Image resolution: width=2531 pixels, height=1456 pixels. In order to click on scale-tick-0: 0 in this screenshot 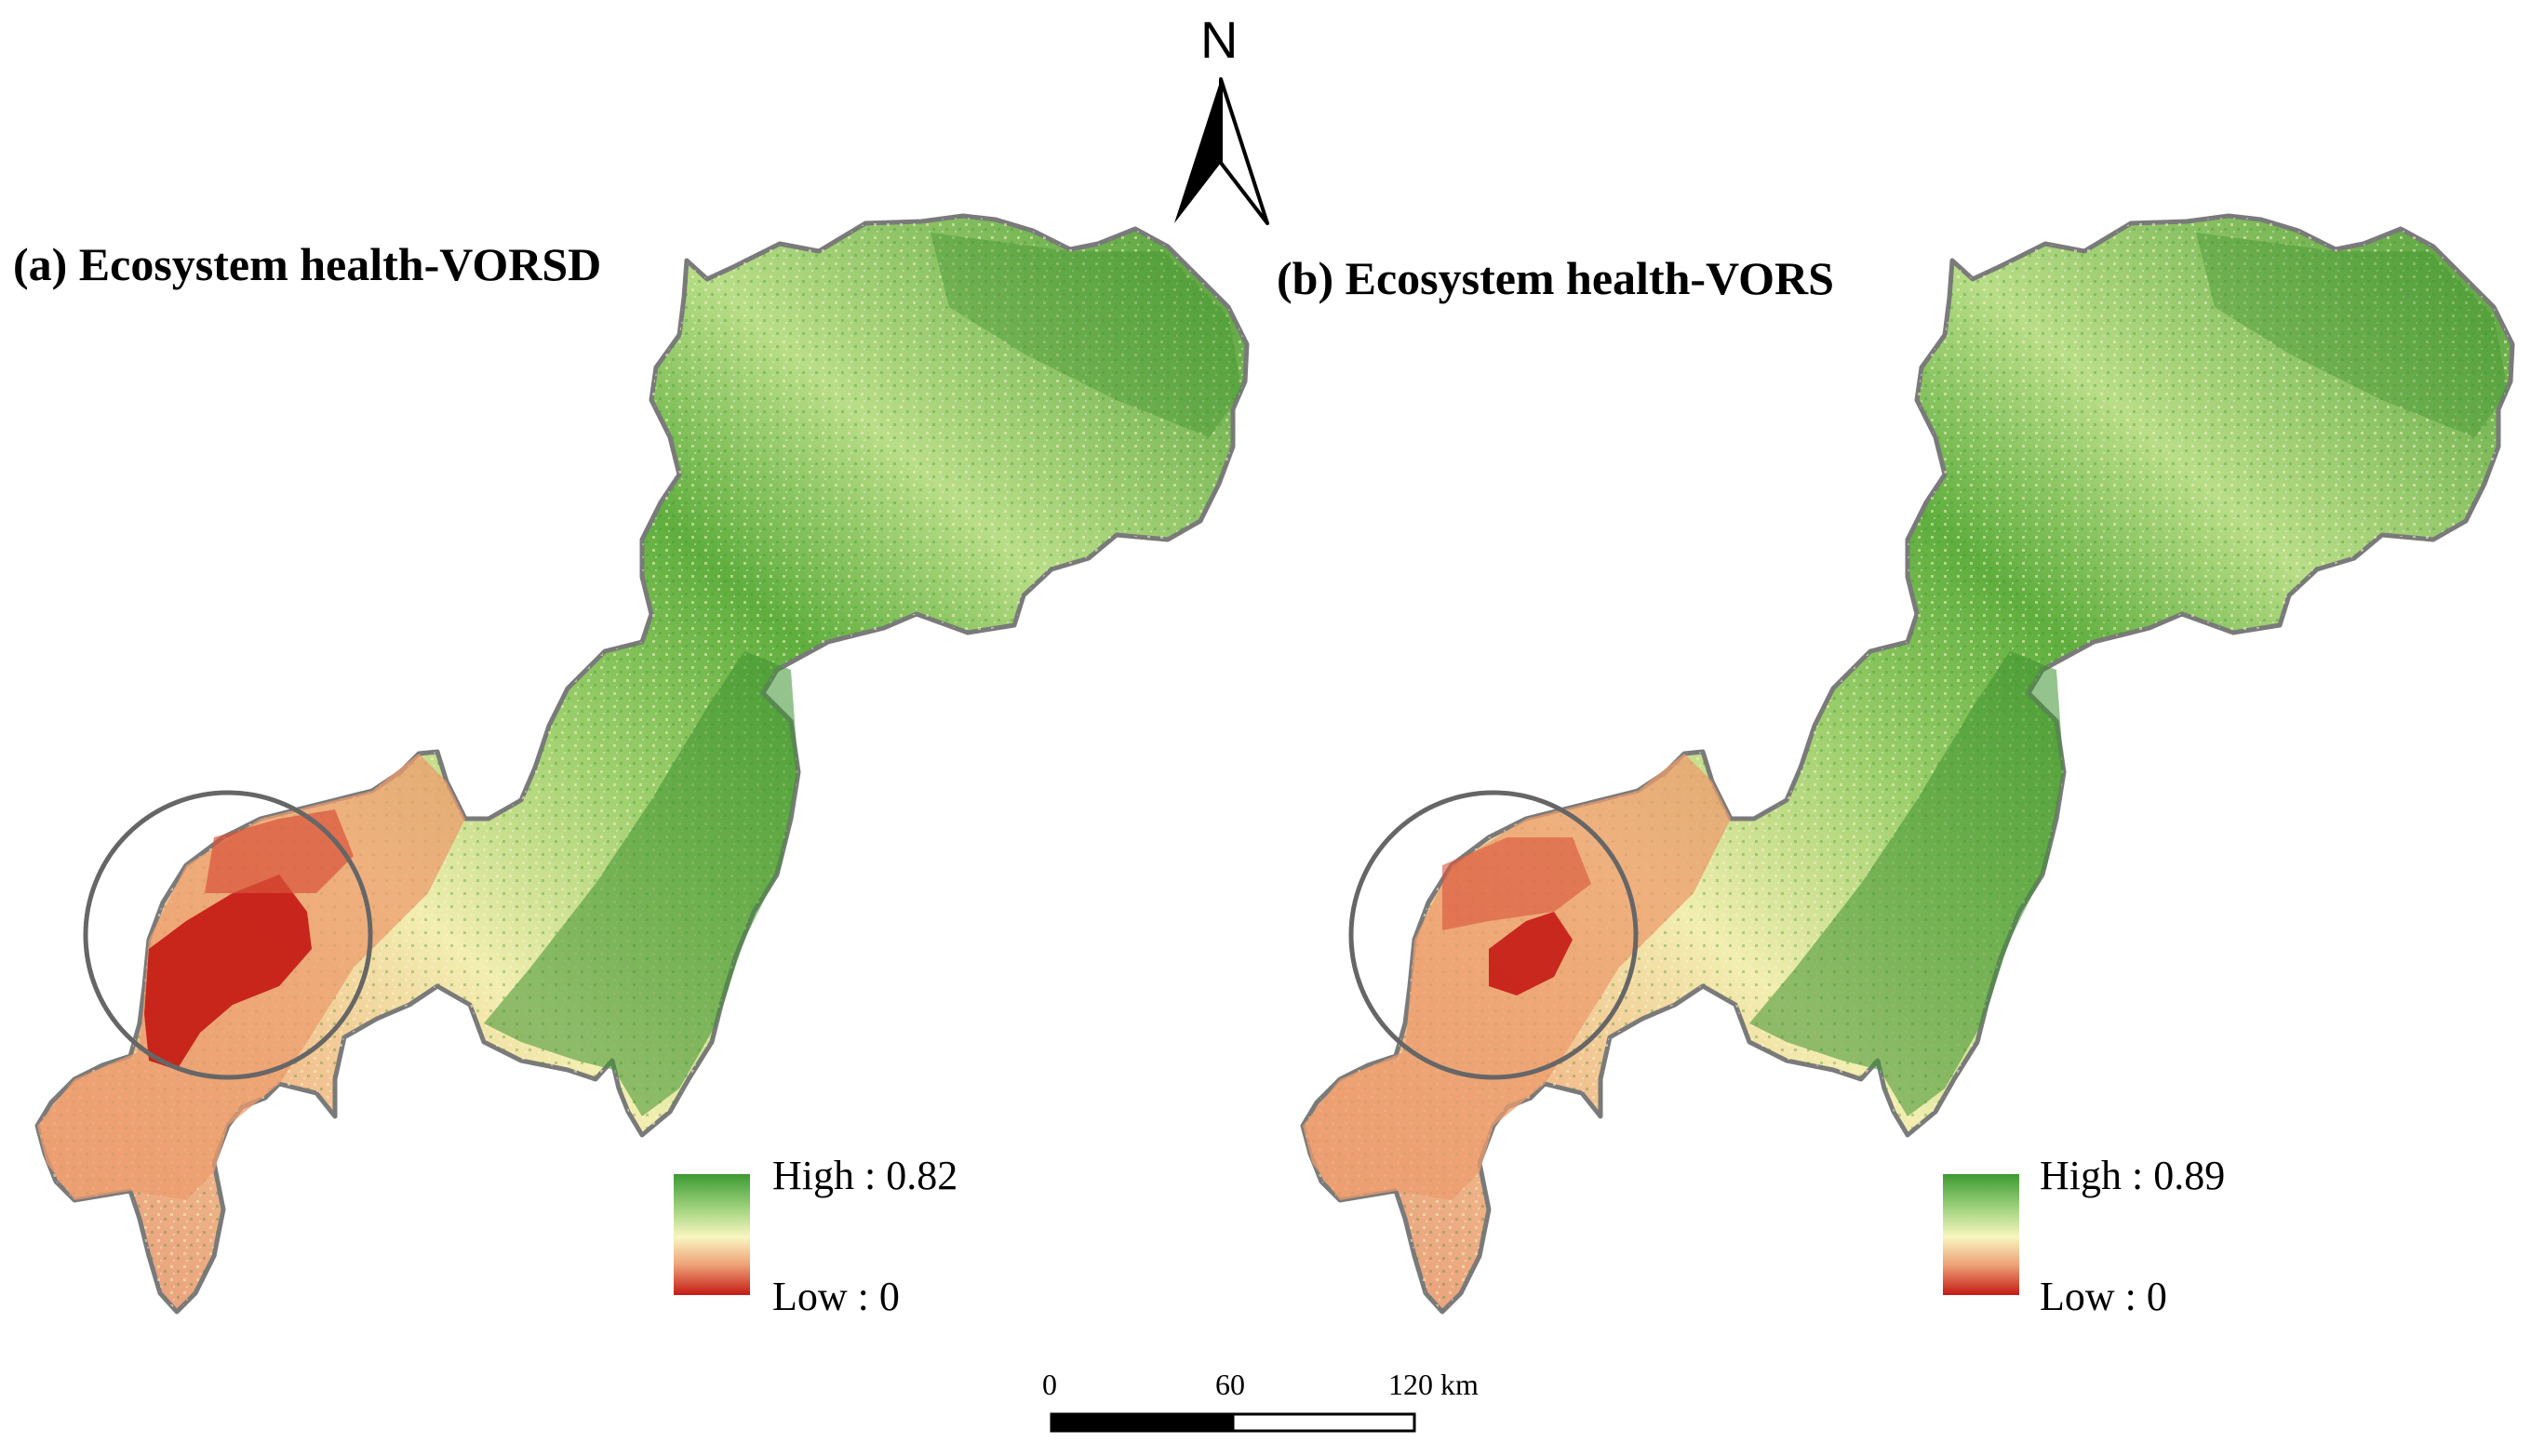, I will do `click(1049, 1384)`.